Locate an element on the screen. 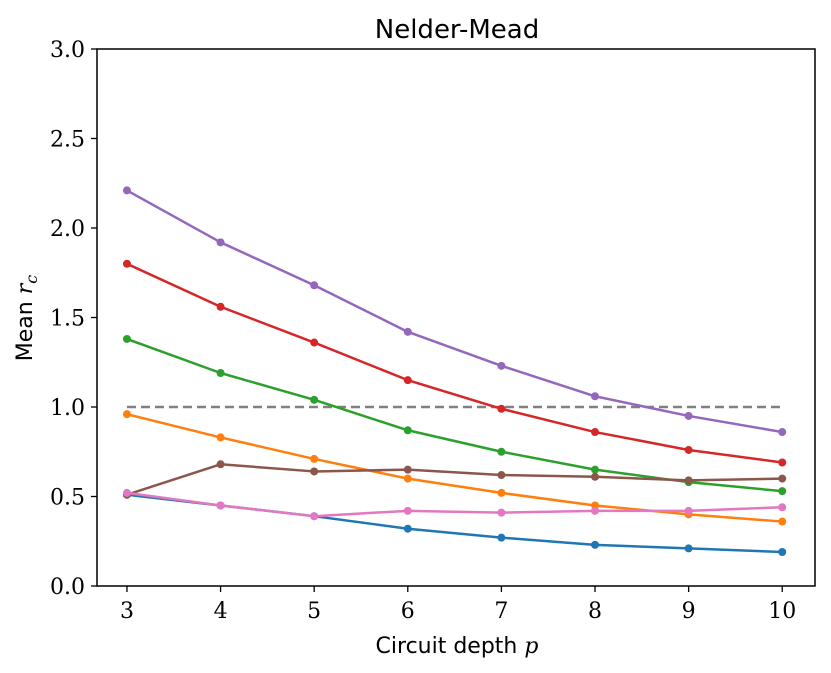  x-axis-label-symbol: p is located at coordinates (531, 646).